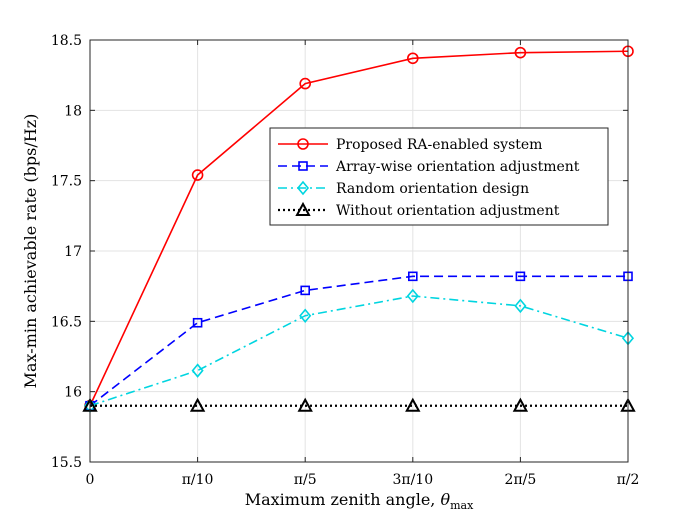  I want to click on legend-item: Random orientation design, so click(403, 188).